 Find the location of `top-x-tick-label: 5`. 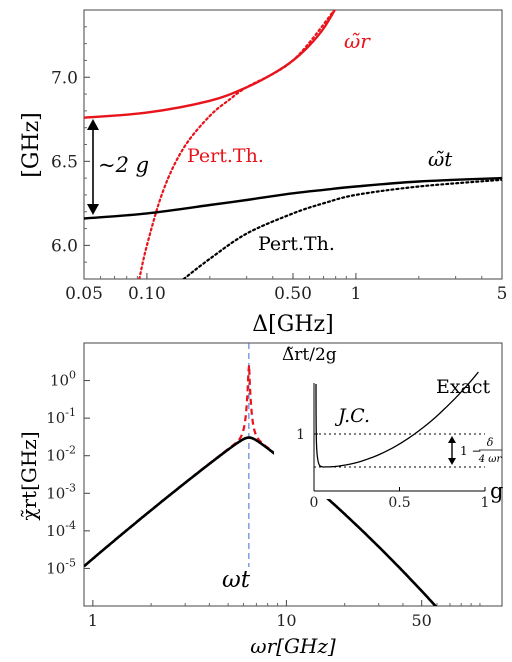

top-x-tick-label: 5 is located at coordinates (502, 294).